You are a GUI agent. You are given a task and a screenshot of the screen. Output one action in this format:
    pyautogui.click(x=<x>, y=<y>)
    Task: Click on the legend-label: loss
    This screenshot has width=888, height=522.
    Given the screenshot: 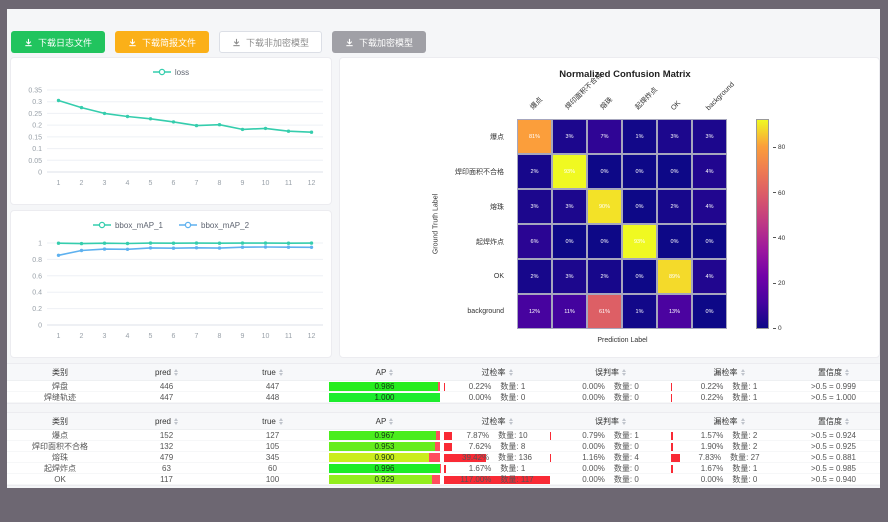 What is the action you would take?
    pyautogui.click(x=182, y=72)
    